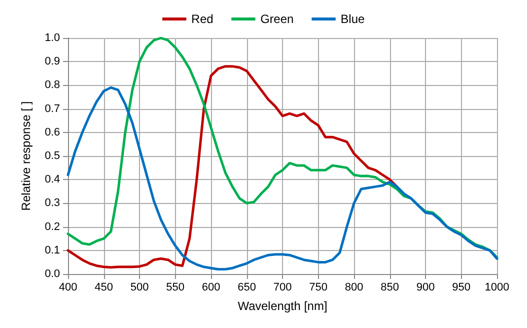  What do you see at coordinates (103, 288) in the screenshot?
I see `x-tick-label: 450` at bounding box center [103, 288].